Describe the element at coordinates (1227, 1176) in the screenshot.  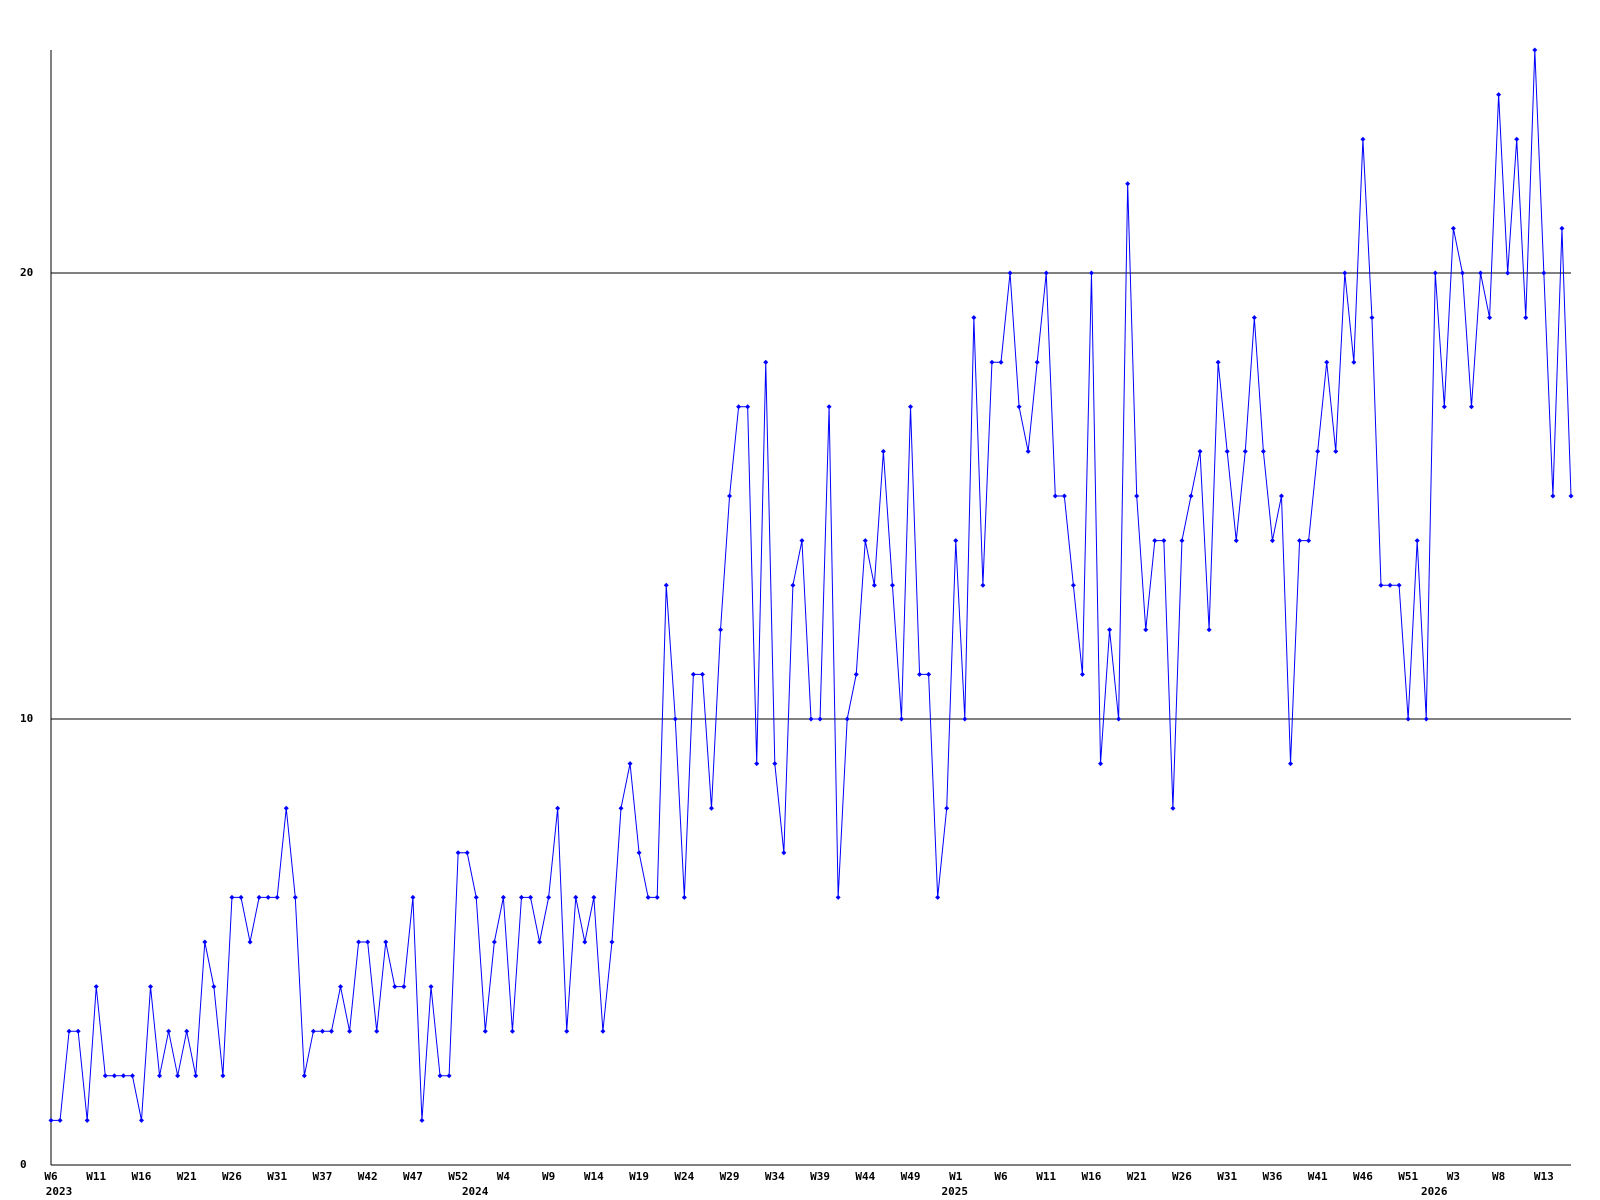
I see `x-tick-label: W31` at that location.